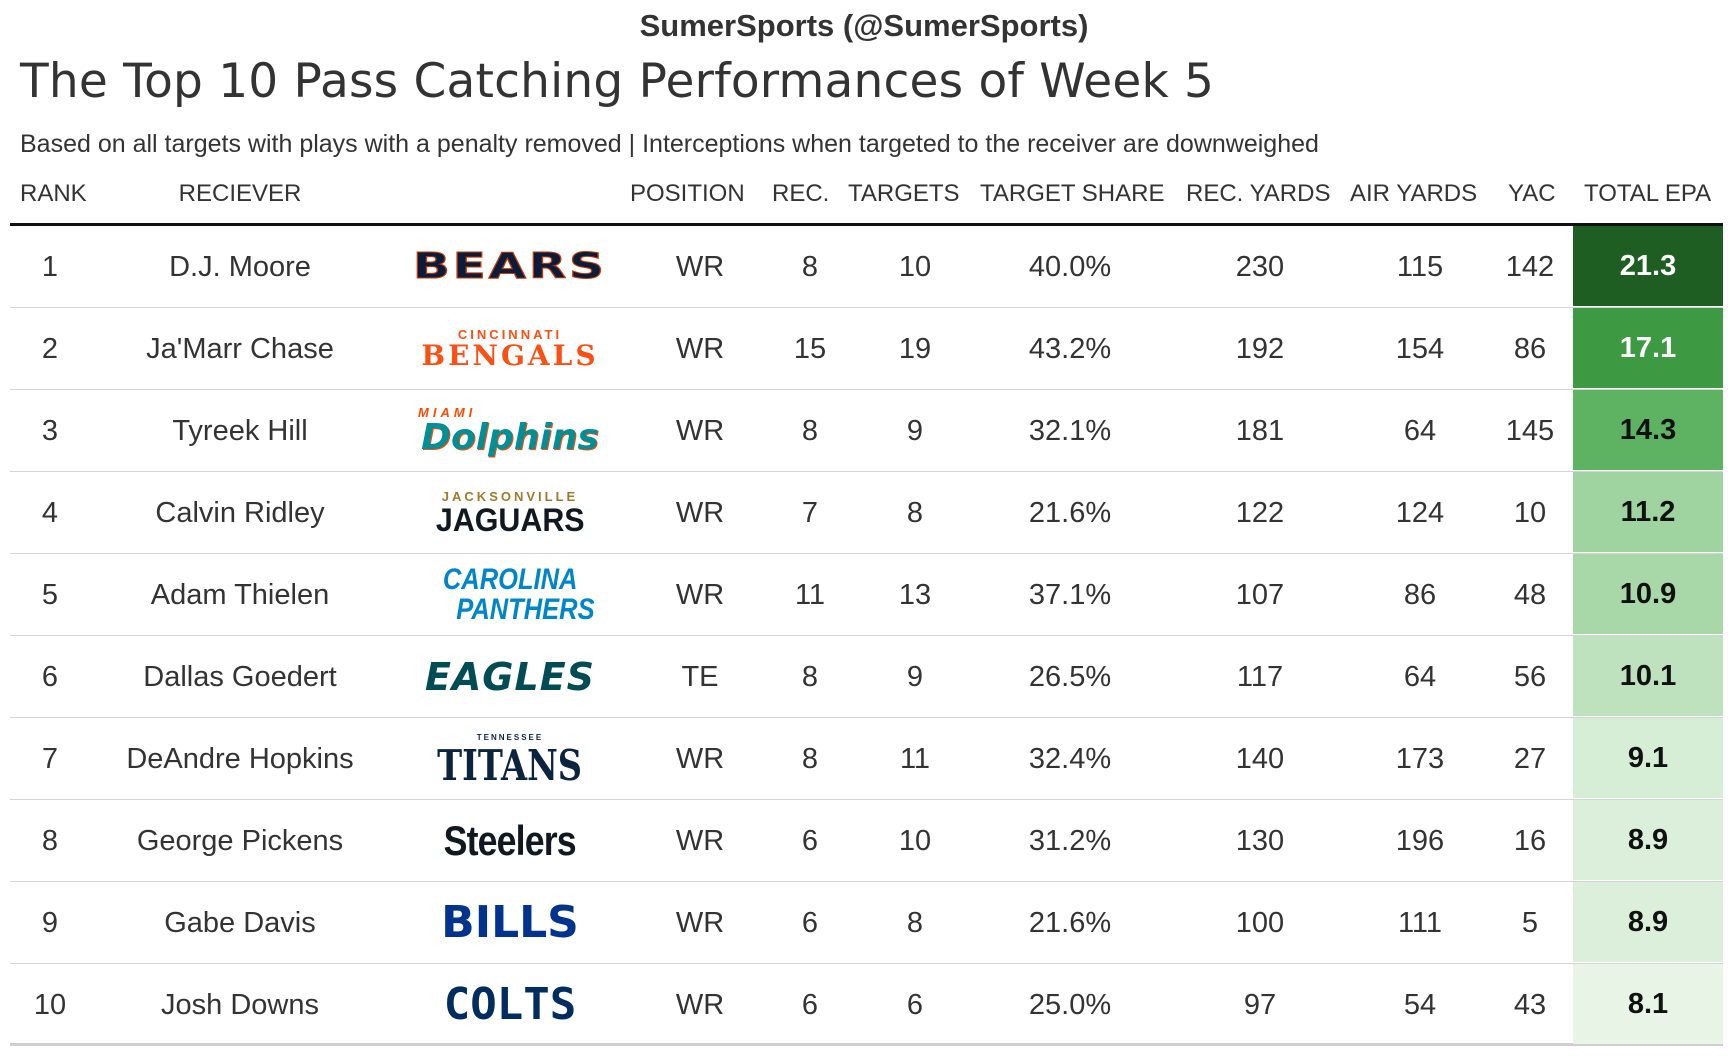  What do you see at coordinates (510, 765) in the screenshot?
I see `team-logo-wordmark: TITANS` at bounding box center [510, 765].